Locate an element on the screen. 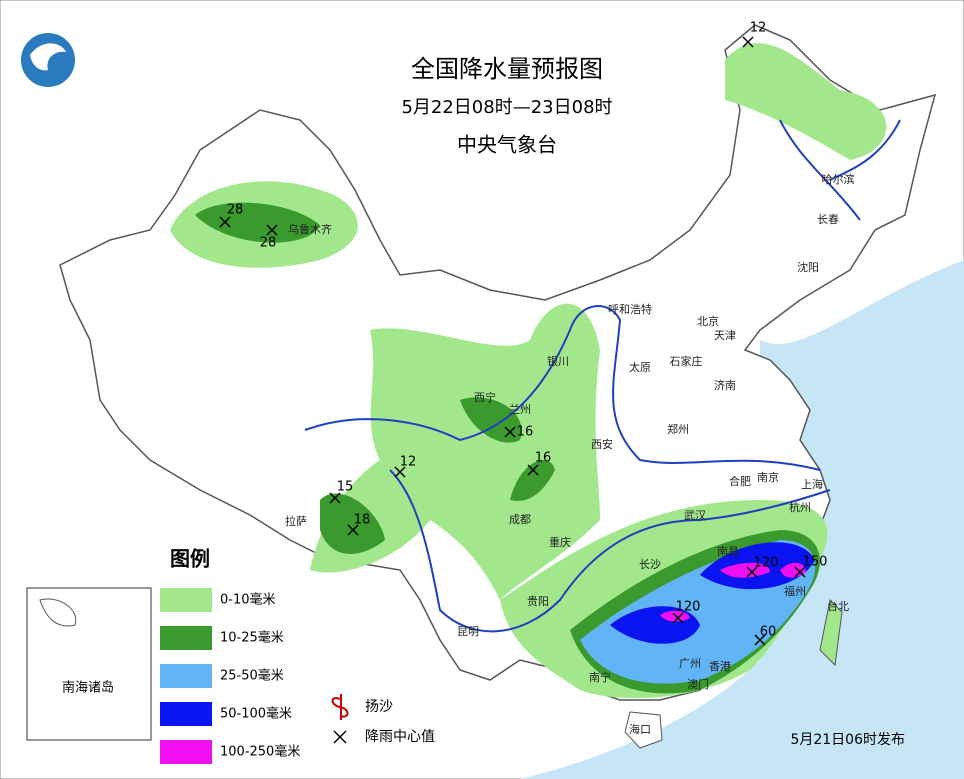  city-label: 沈阳 is located at coordinates (808, 267).